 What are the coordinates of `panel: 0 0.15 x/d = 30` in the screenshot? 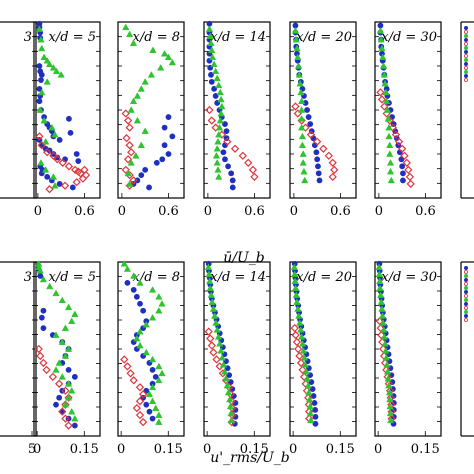 It's located at (408, 358).